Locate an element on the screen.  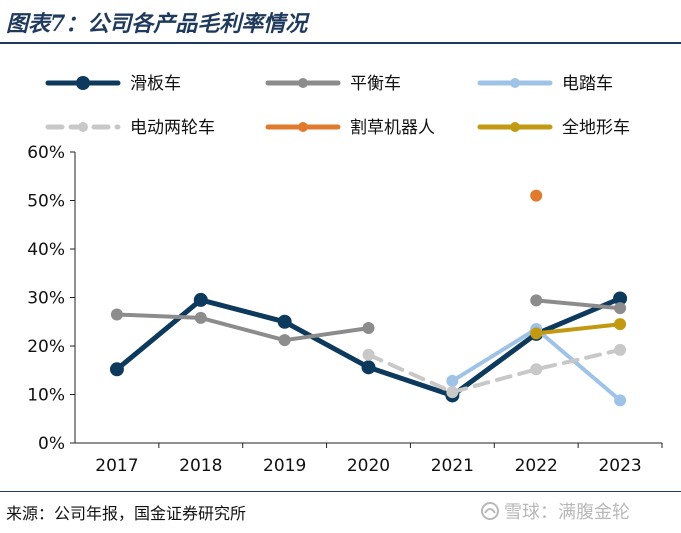
legend-item: 全地形车 is located at coordinates (553, 128).